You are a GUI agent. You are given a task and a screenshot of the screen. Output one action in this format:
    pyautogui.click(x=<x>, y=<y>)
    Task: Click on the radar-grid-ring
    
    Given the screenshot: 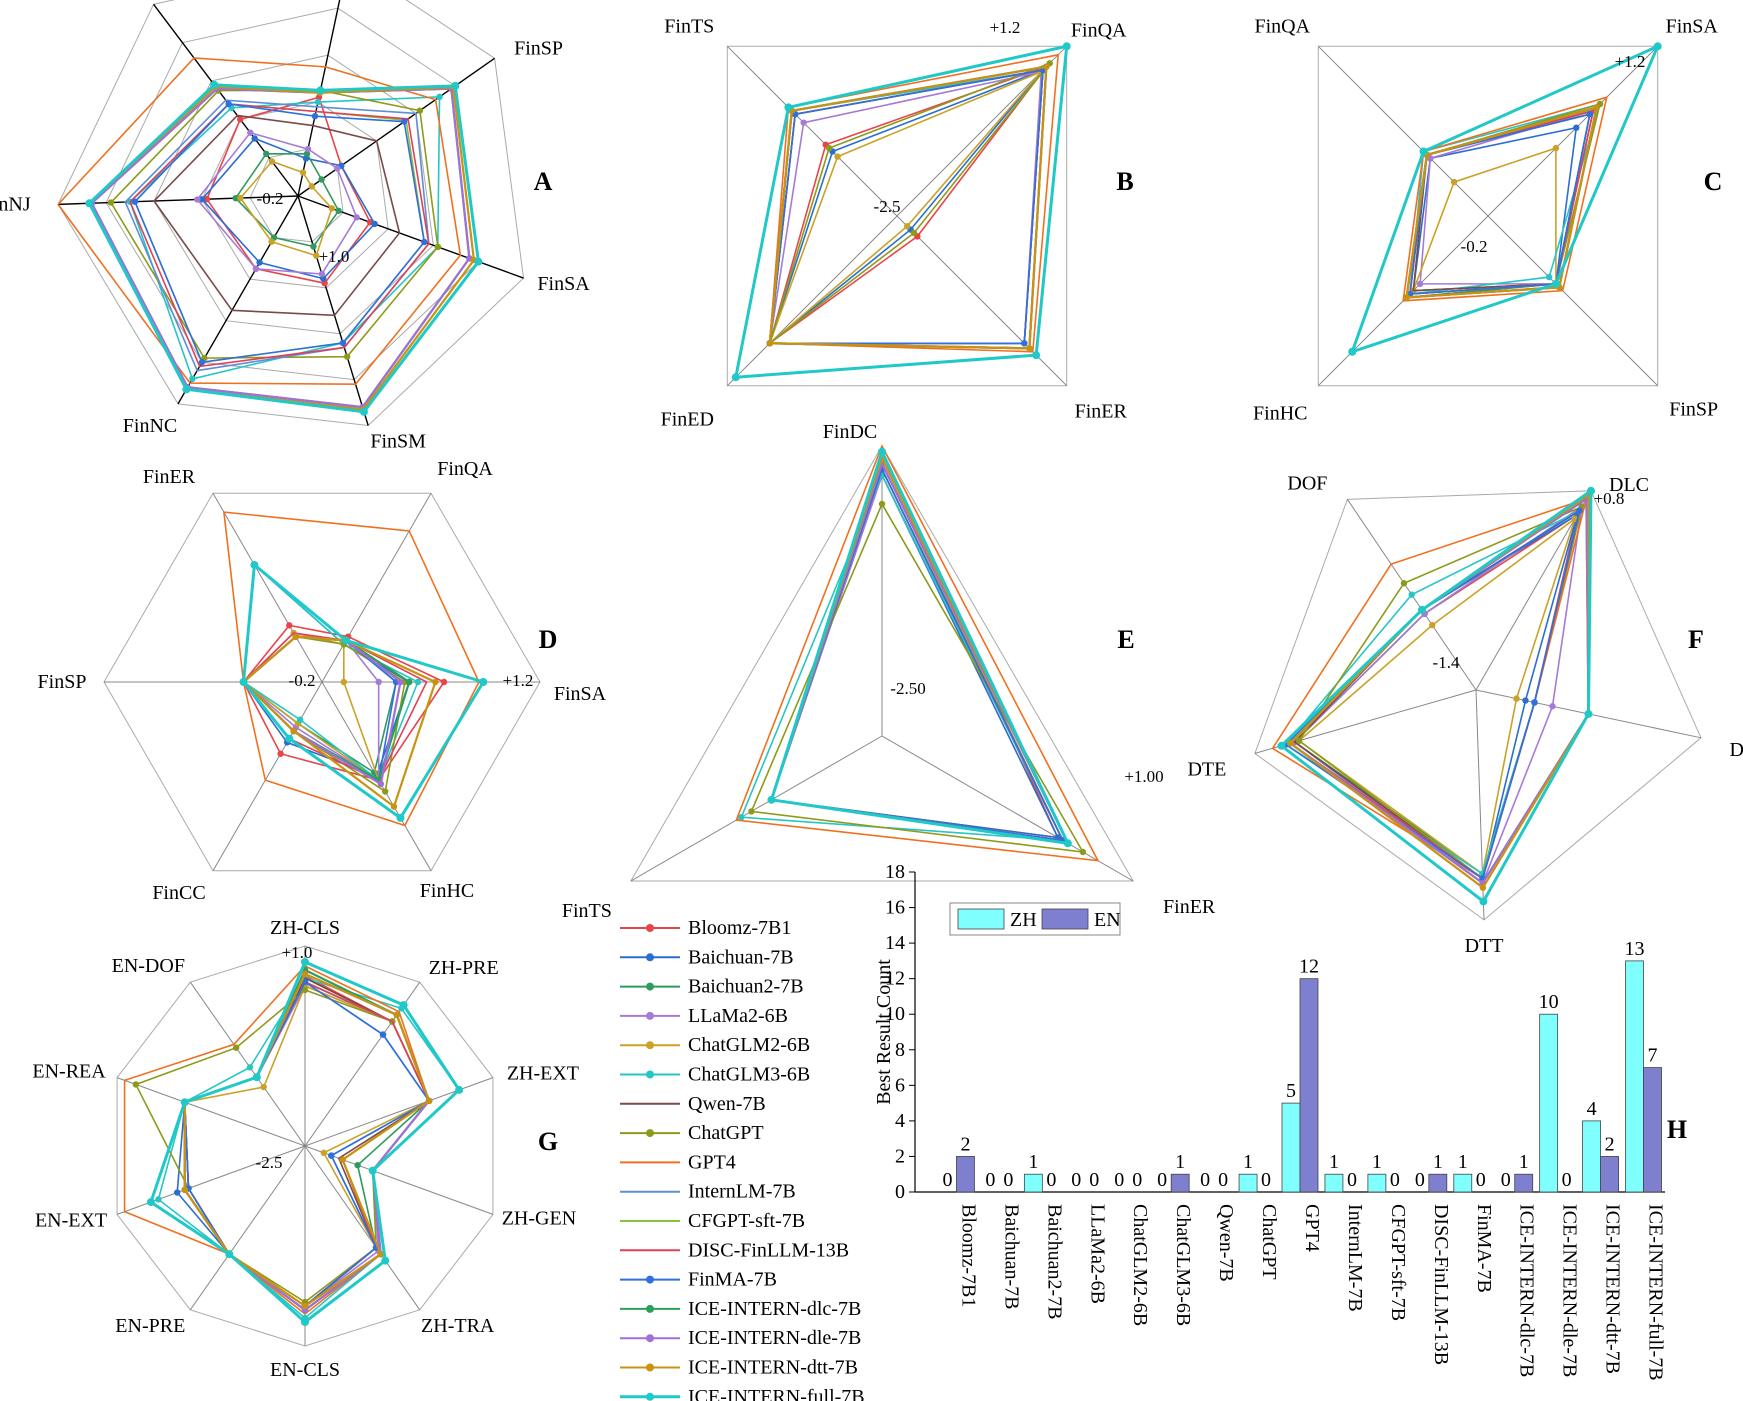 What is the action you would take?
    pyautogui.click(x=293, y=194)
    